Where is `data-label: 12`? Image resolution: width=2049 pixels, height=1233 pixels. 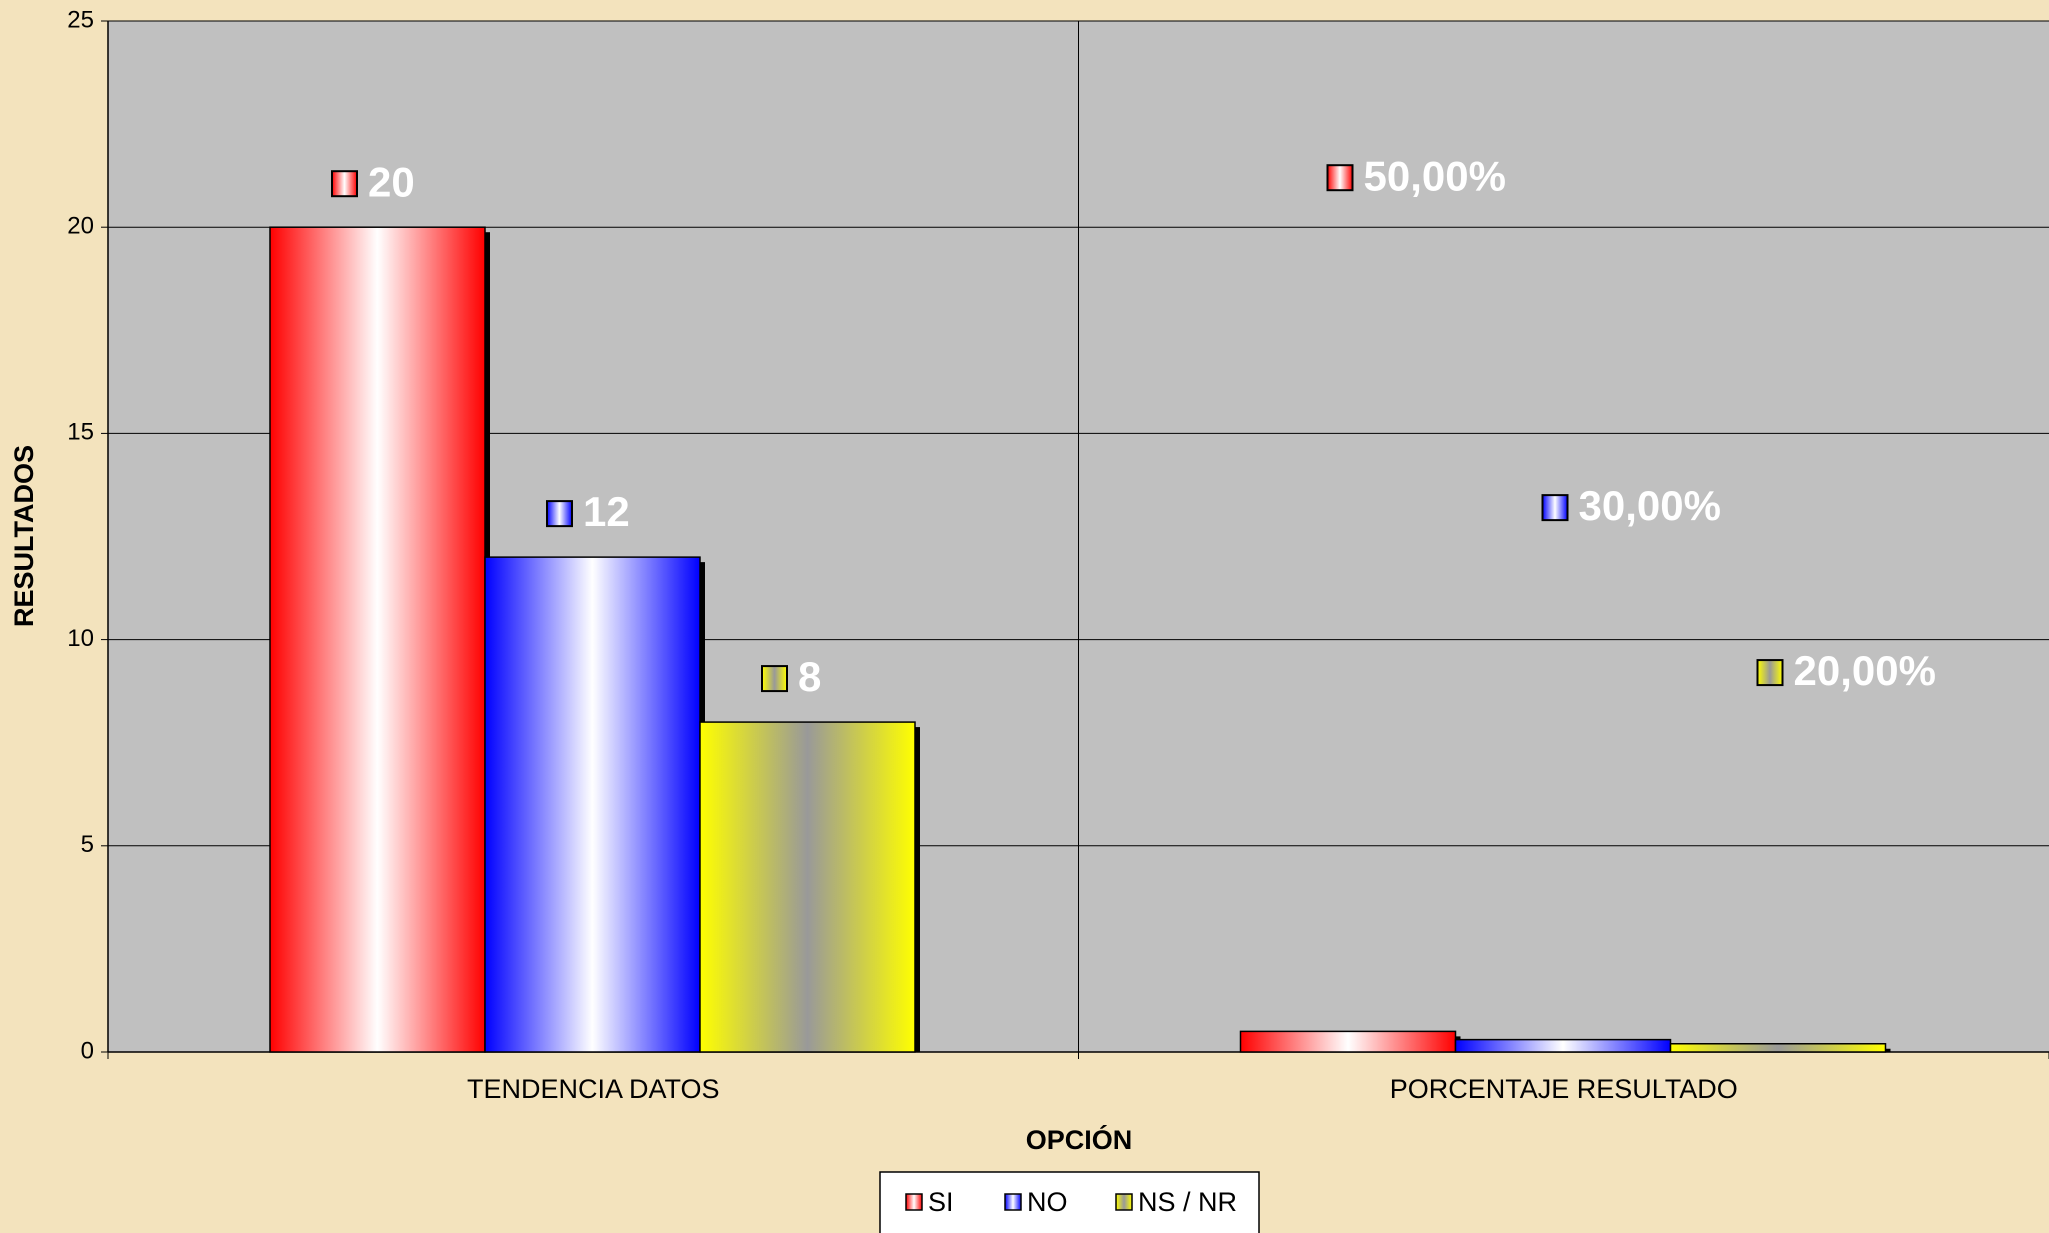 data-label: 12 is located at coordinates (606, 511).